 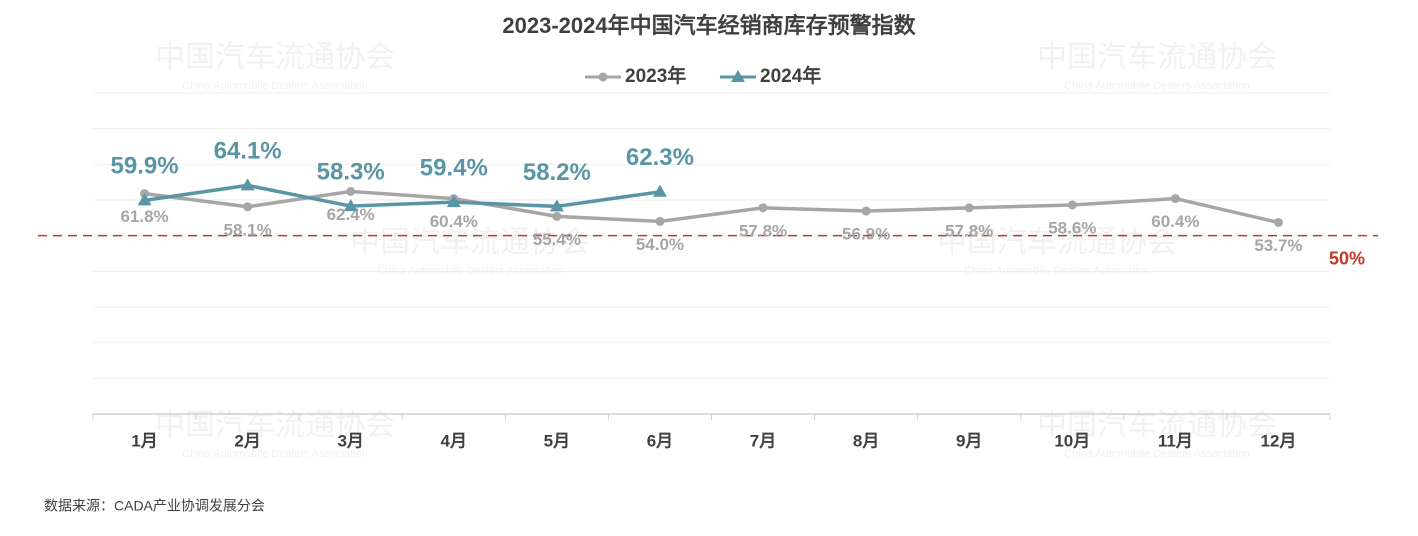 I want to click on data-label: 62.4%, so click(x=351, y=214).